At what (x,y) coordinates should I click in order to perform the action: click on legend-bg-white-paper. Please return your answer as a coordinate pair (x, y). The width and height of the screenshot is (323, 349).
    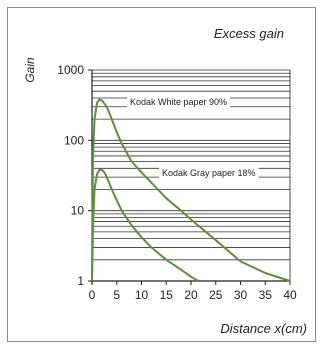
    Looking at the image, I should click on (179, 102).